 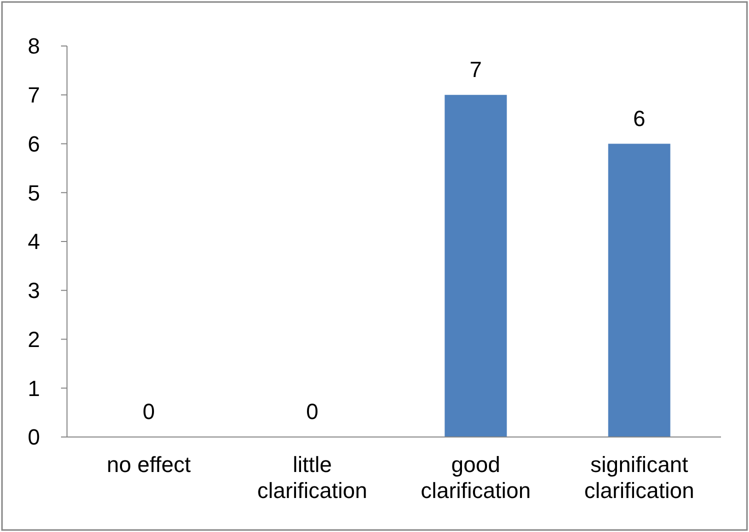 I want to click on x-tick-label: significant clarification, so click(x=639, y=477).